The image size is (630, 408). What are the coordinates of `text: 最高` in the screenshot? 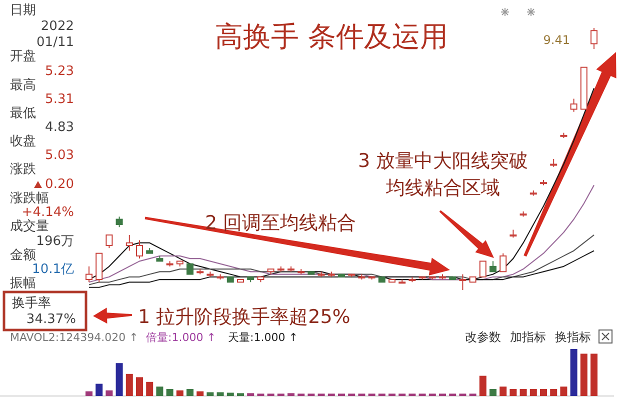 It's located at (23, 85).